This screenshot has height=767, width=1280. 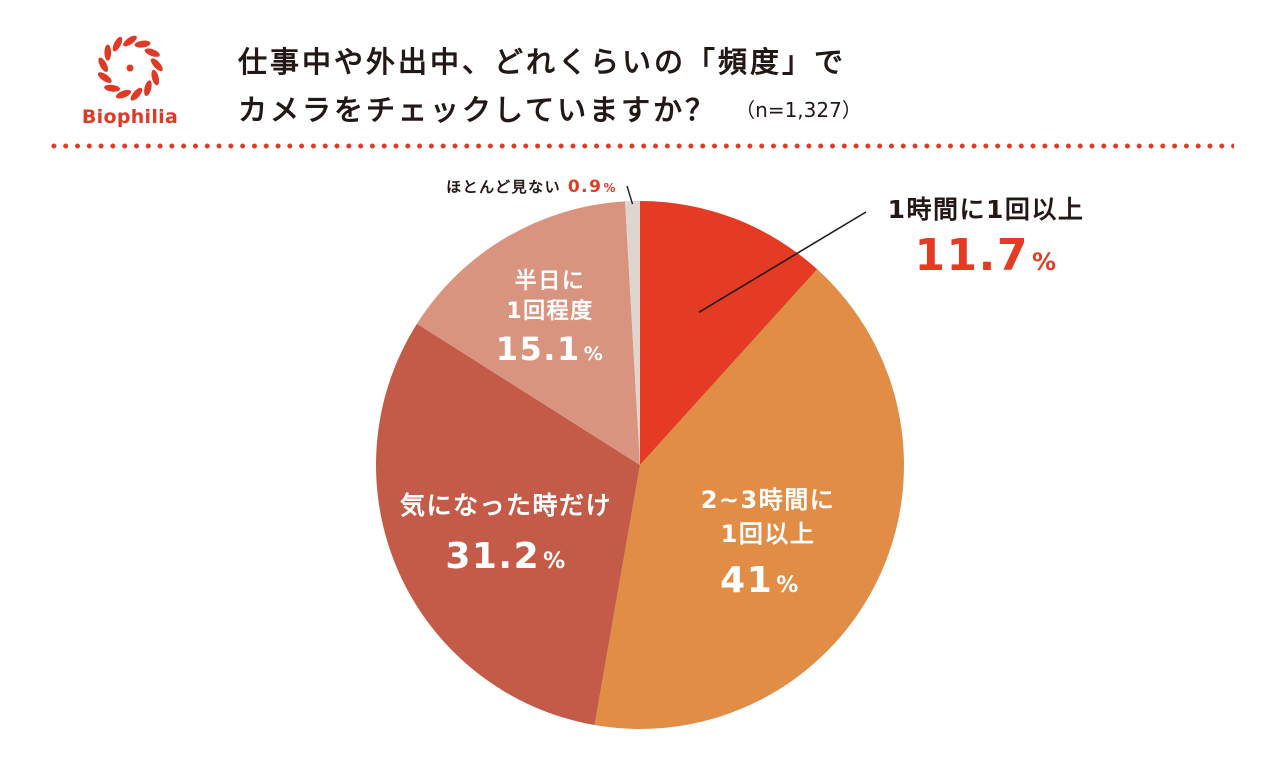 I want to click on slice-5-label-and-value: ほとんど見ない 0.9%, so click(x=531, y=187).